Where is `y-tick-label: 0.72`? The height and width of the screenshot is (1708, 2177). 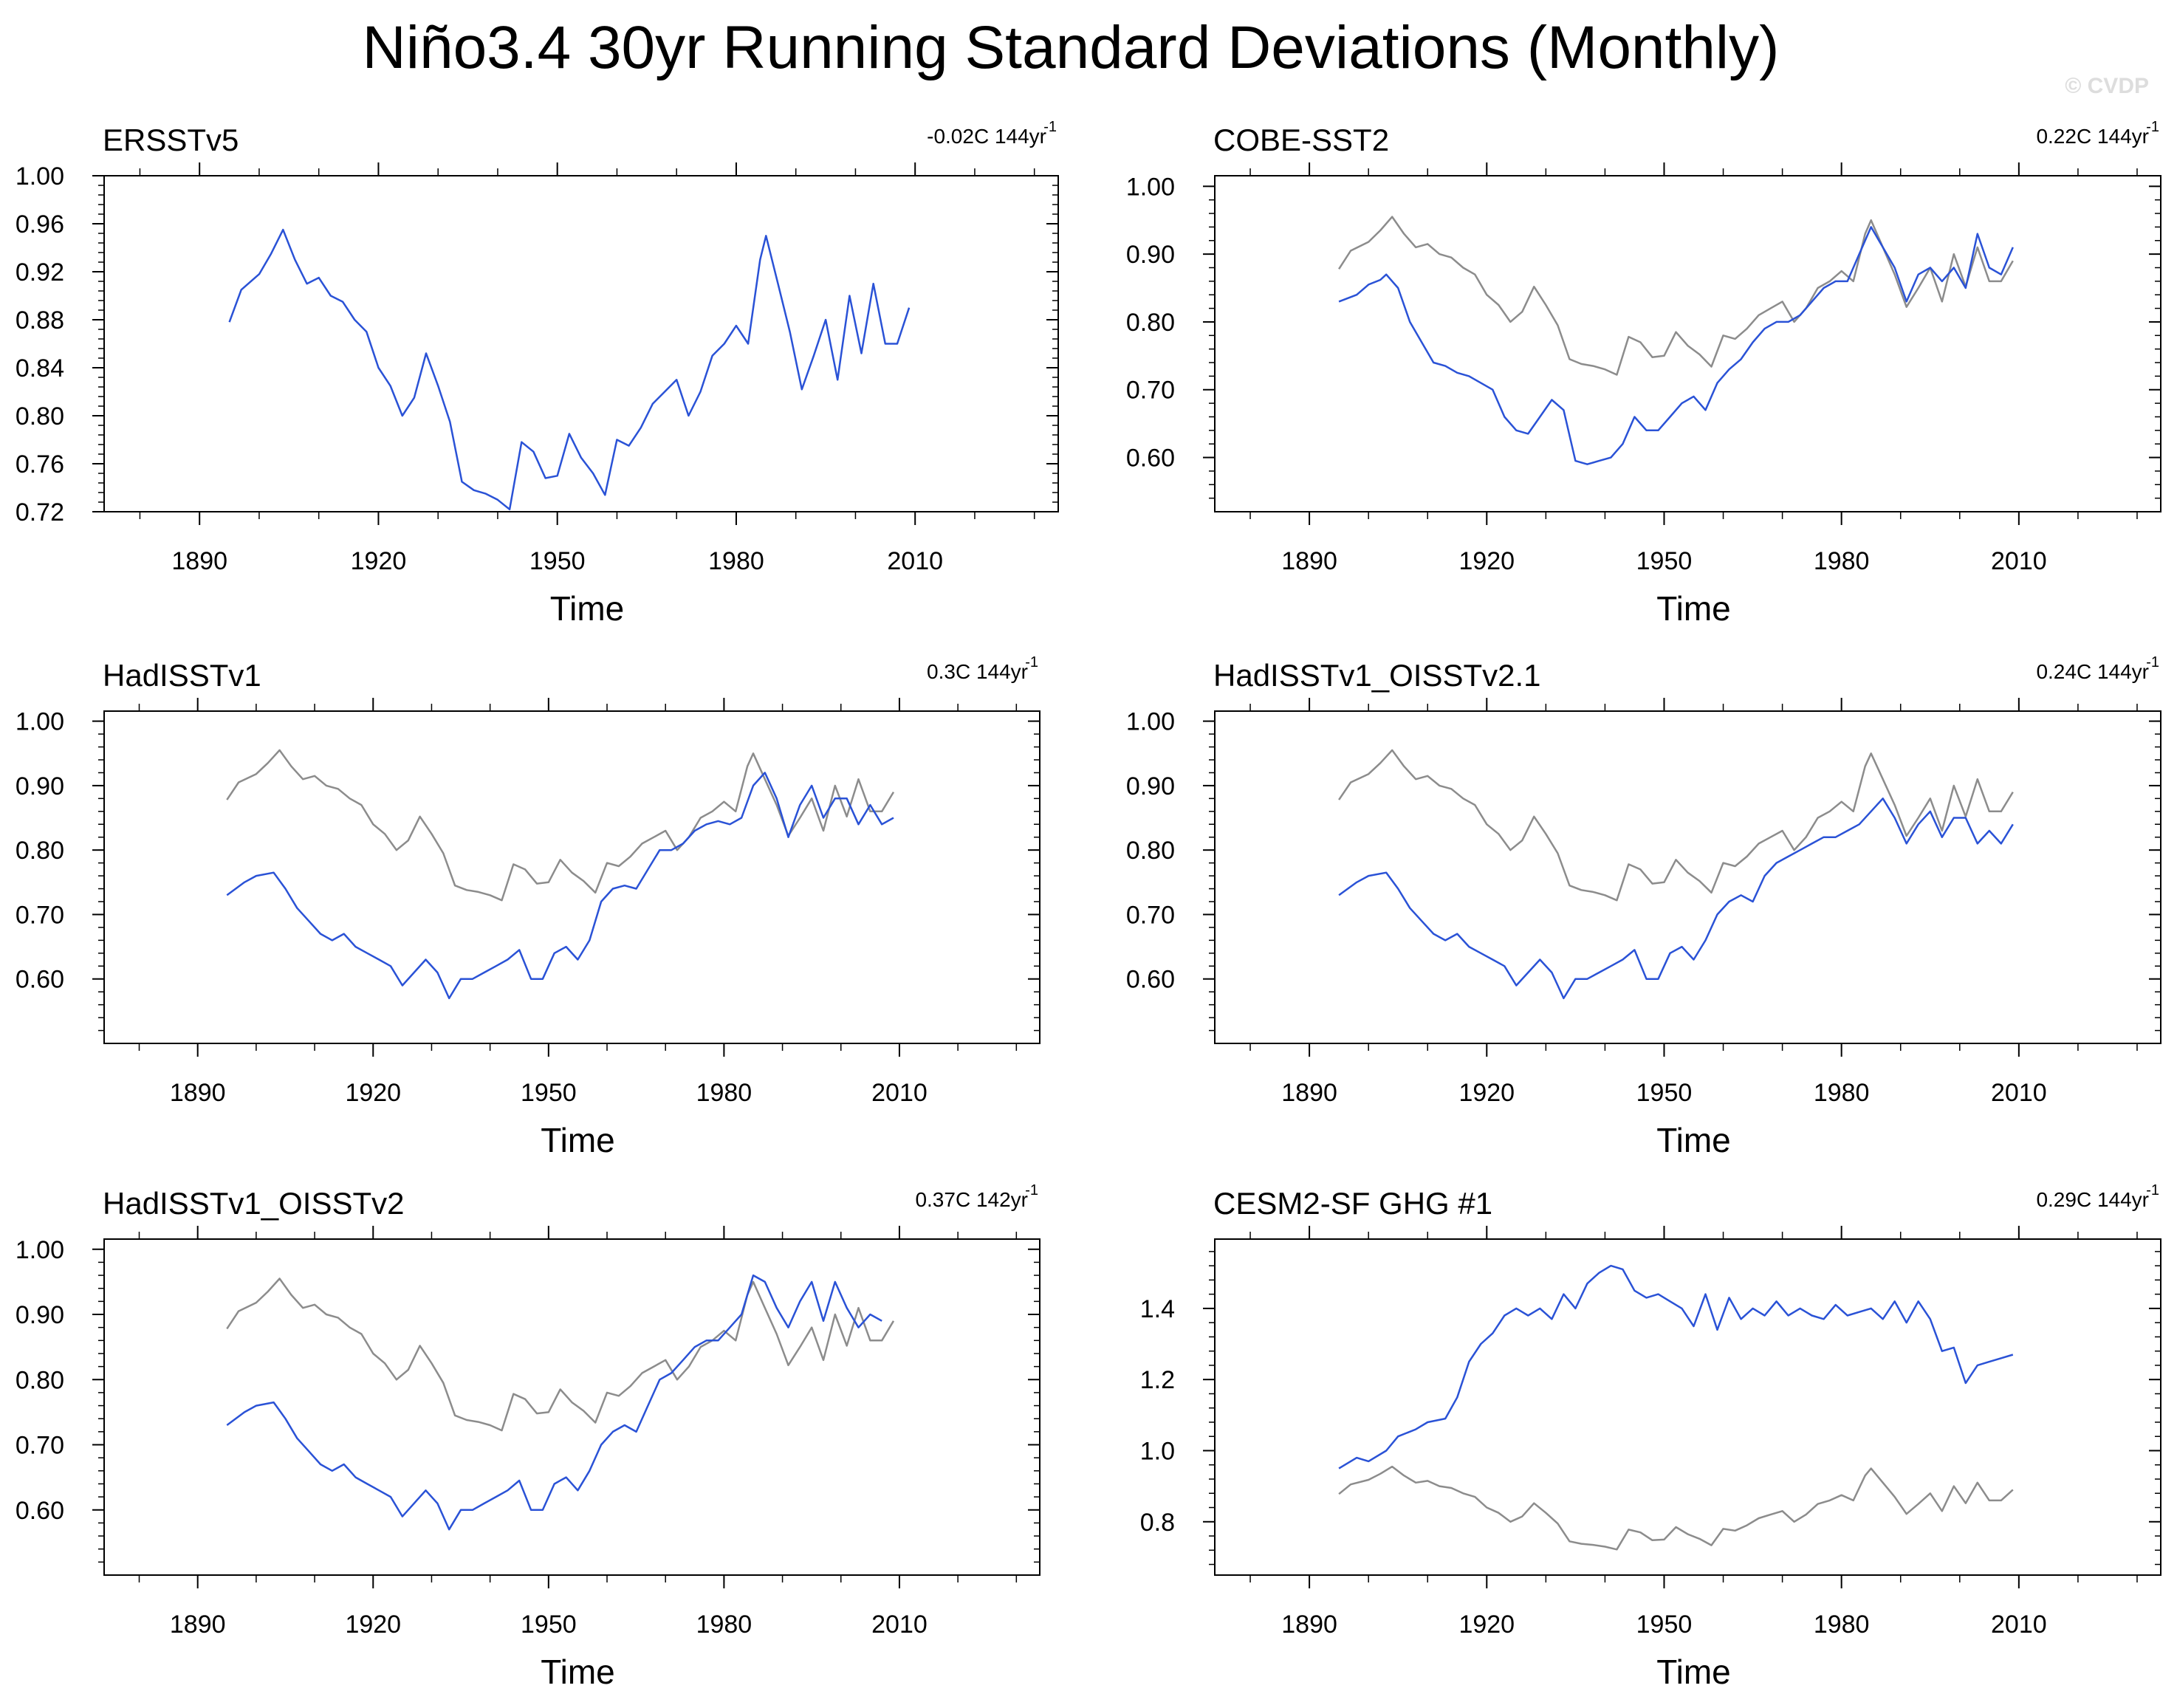 y-tick-label: 0.72 is located at coordinates (40, 512).